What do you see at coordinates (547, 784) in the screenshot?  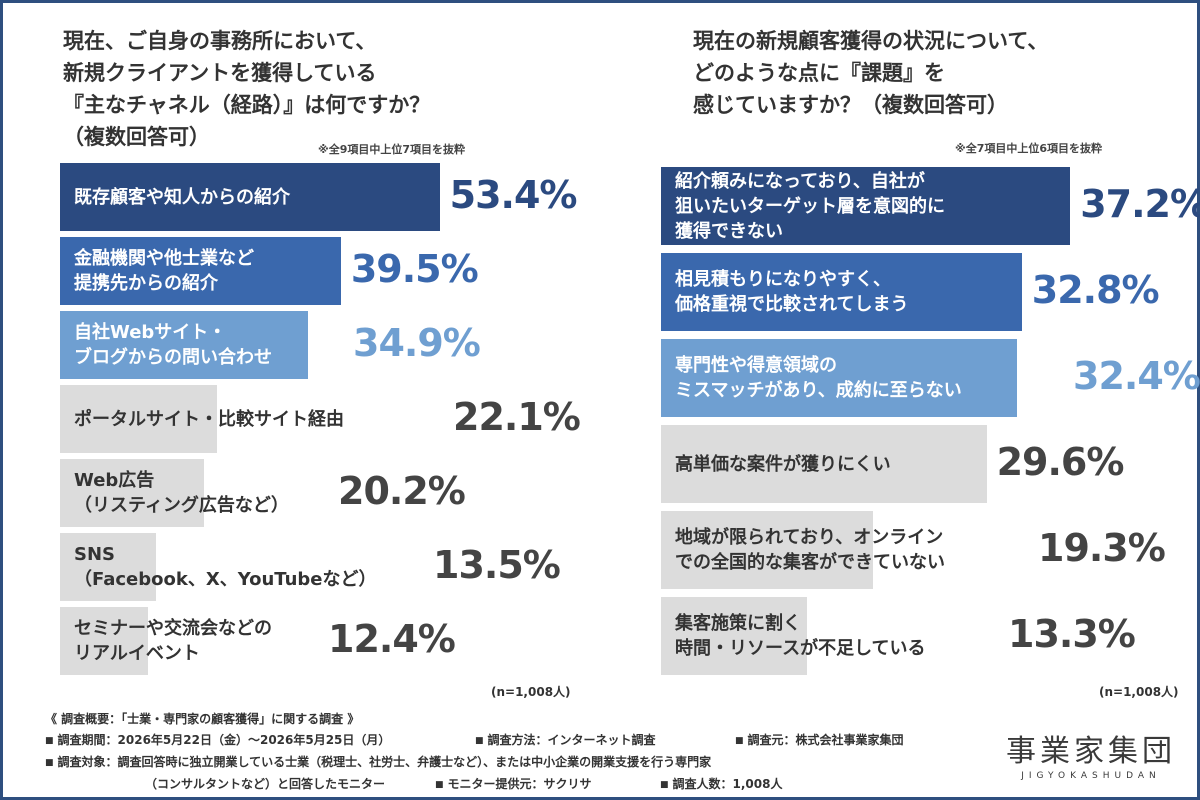 I see `survey-panel-provider: モニター提供元：サクリサ` at bounding box center [547, 784].